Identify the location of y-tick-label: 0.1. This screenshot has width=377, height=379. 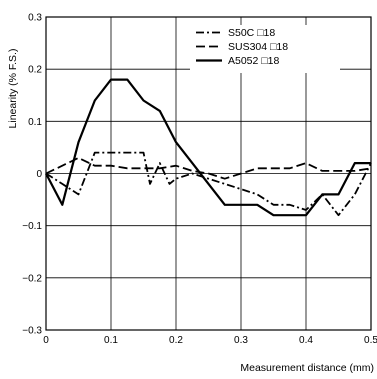
(35, 122).